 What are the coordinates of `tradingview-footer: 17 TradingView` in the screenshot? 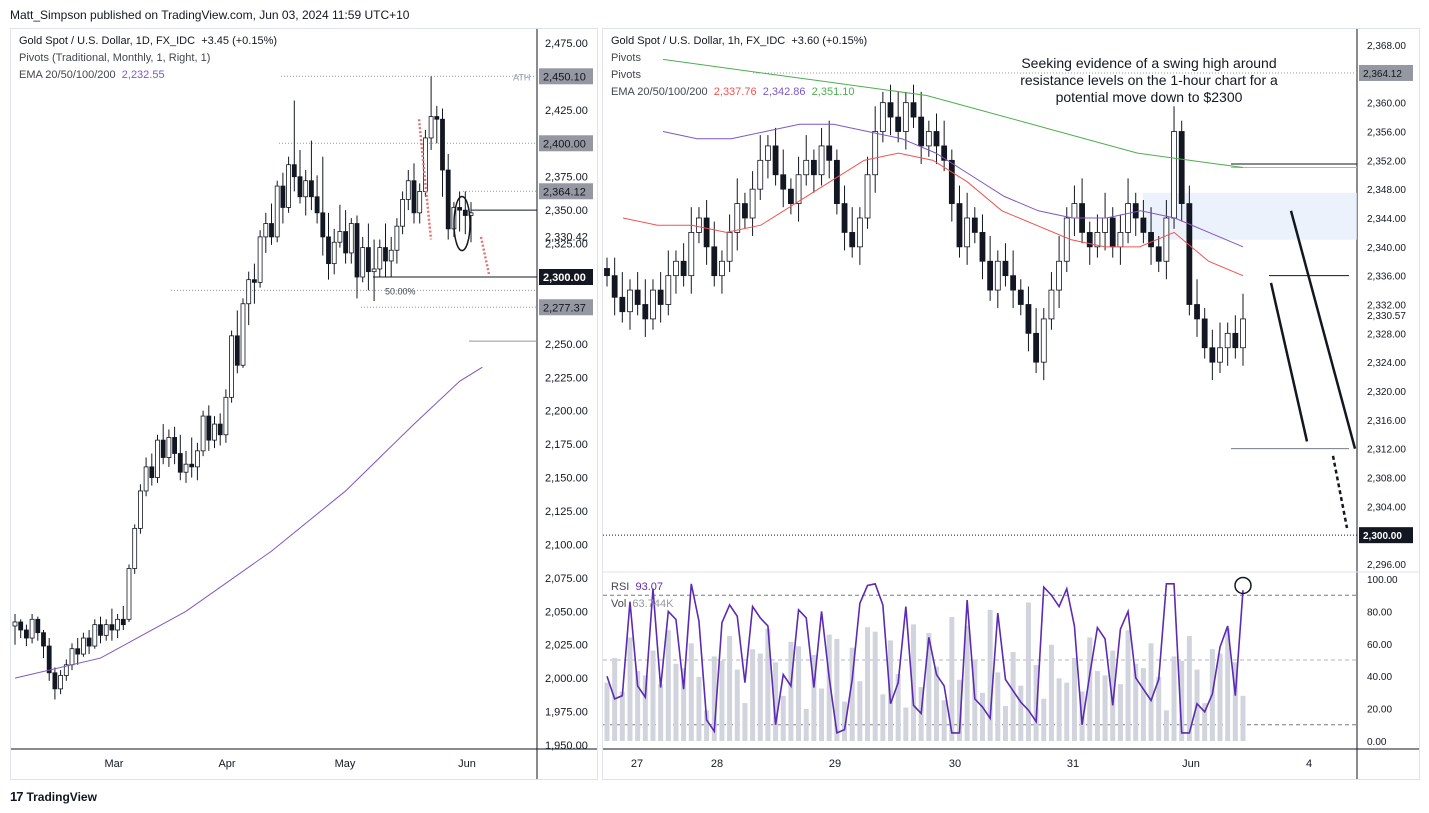 It's located at (53, 796).